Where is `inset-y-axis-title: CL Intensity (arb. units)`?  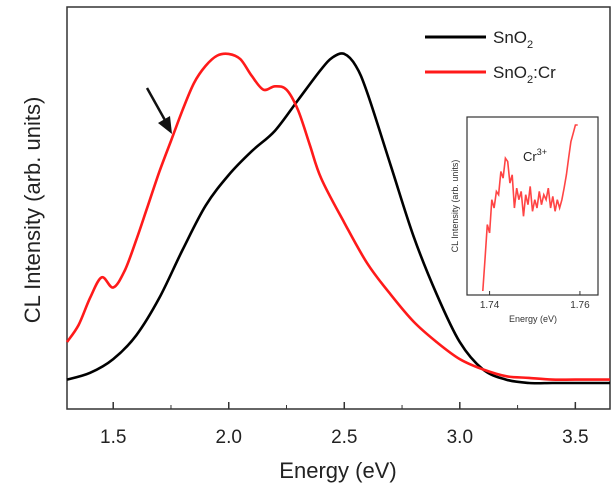
inset-y-axis-title: CL Intensity (arb. units) is located at coordinates (455, 206).